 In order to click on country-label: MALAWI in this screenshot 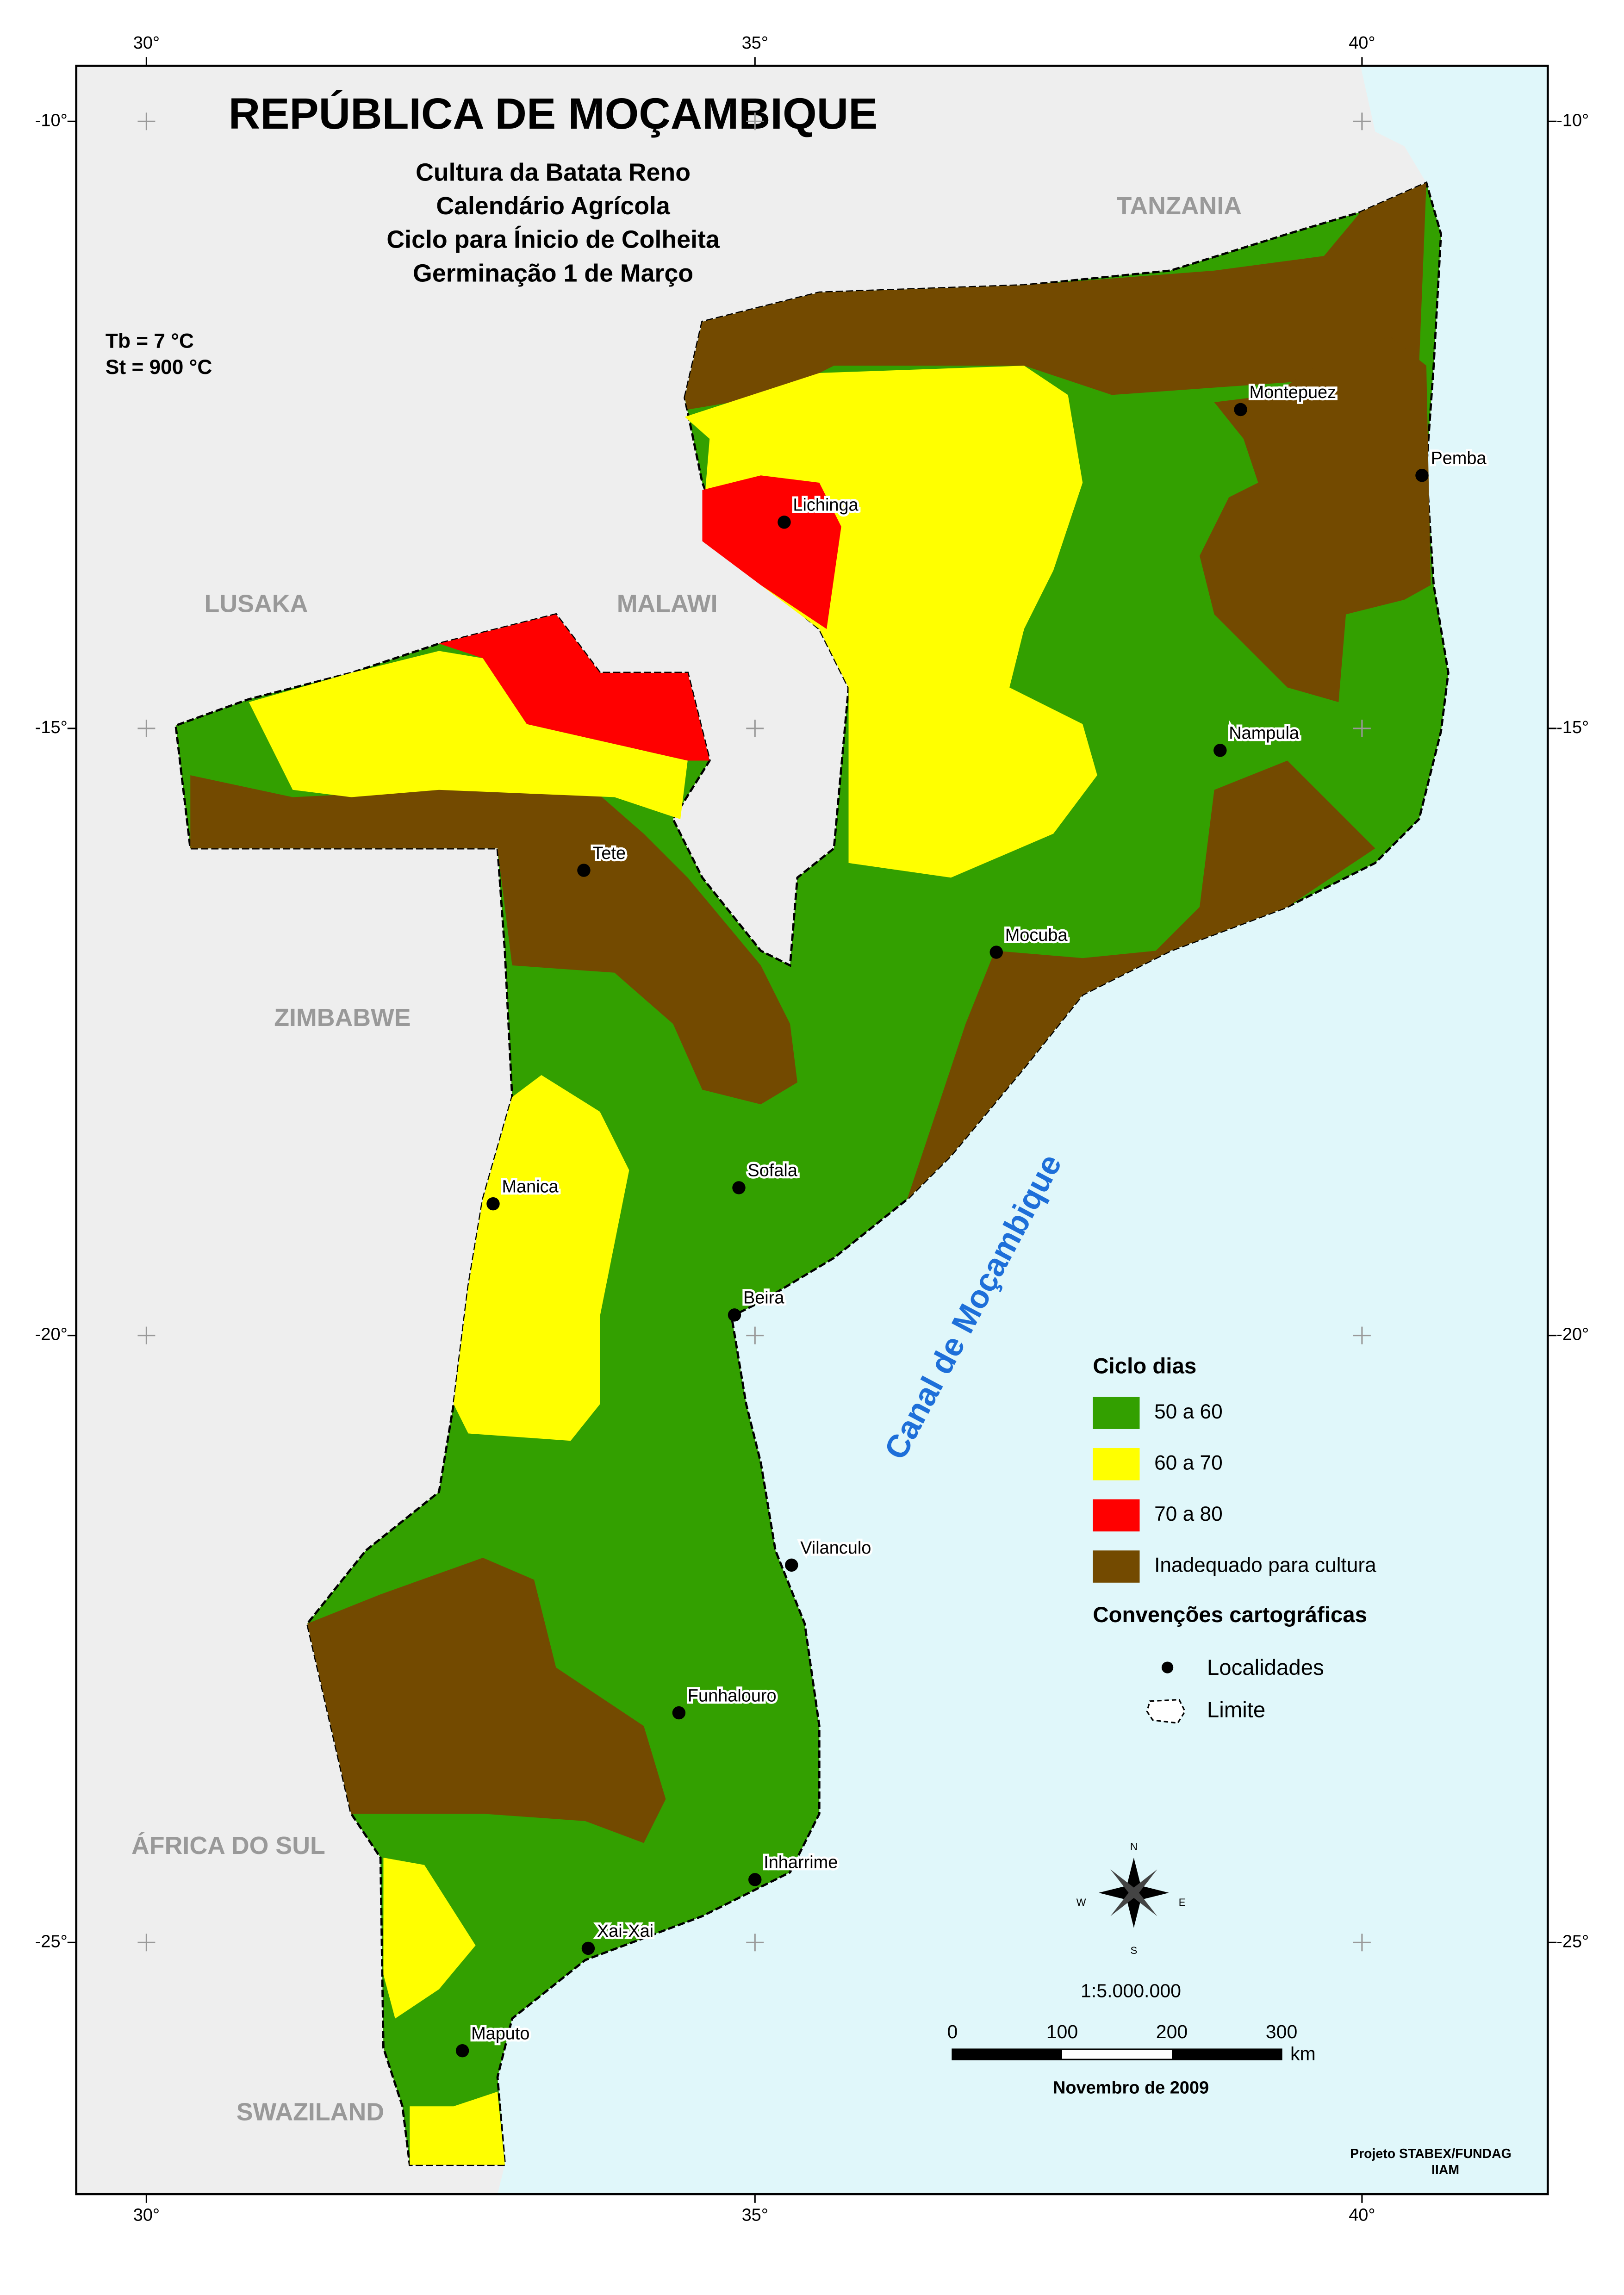, I will do `click(667, 604)`.